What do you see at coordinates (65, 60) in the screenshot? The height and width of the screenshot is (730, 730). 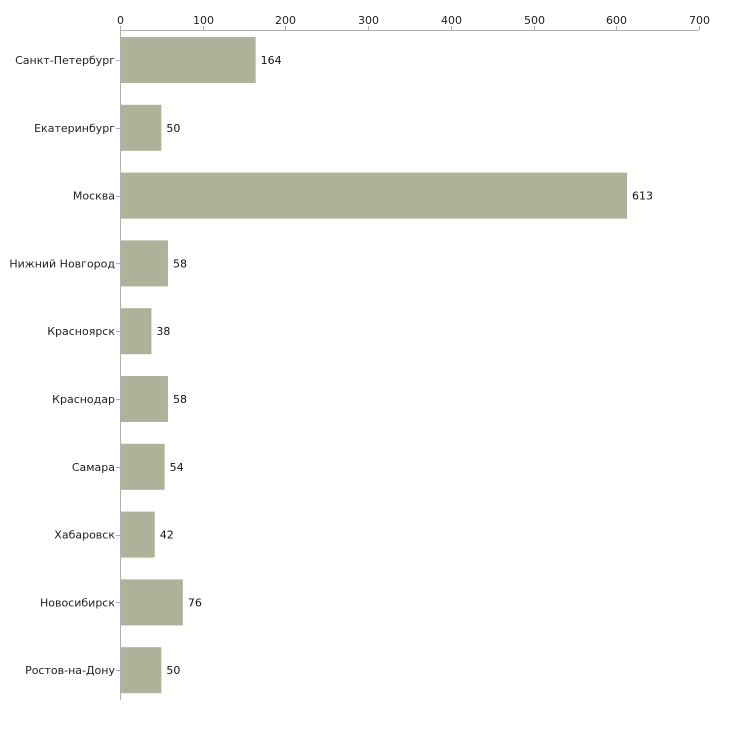 I see `category-label: Санкт-Петербург` at bounding box center [65, 60].